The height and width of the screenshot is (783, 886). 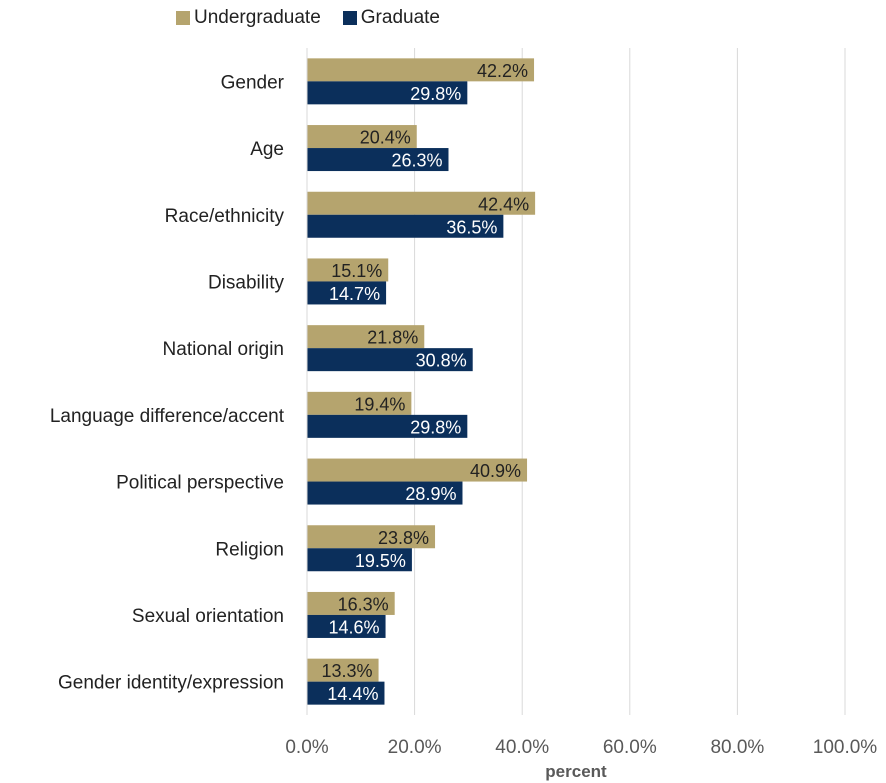 I want to click on data-label-undergraduate: 19.4%, so click(x=379, y=404).